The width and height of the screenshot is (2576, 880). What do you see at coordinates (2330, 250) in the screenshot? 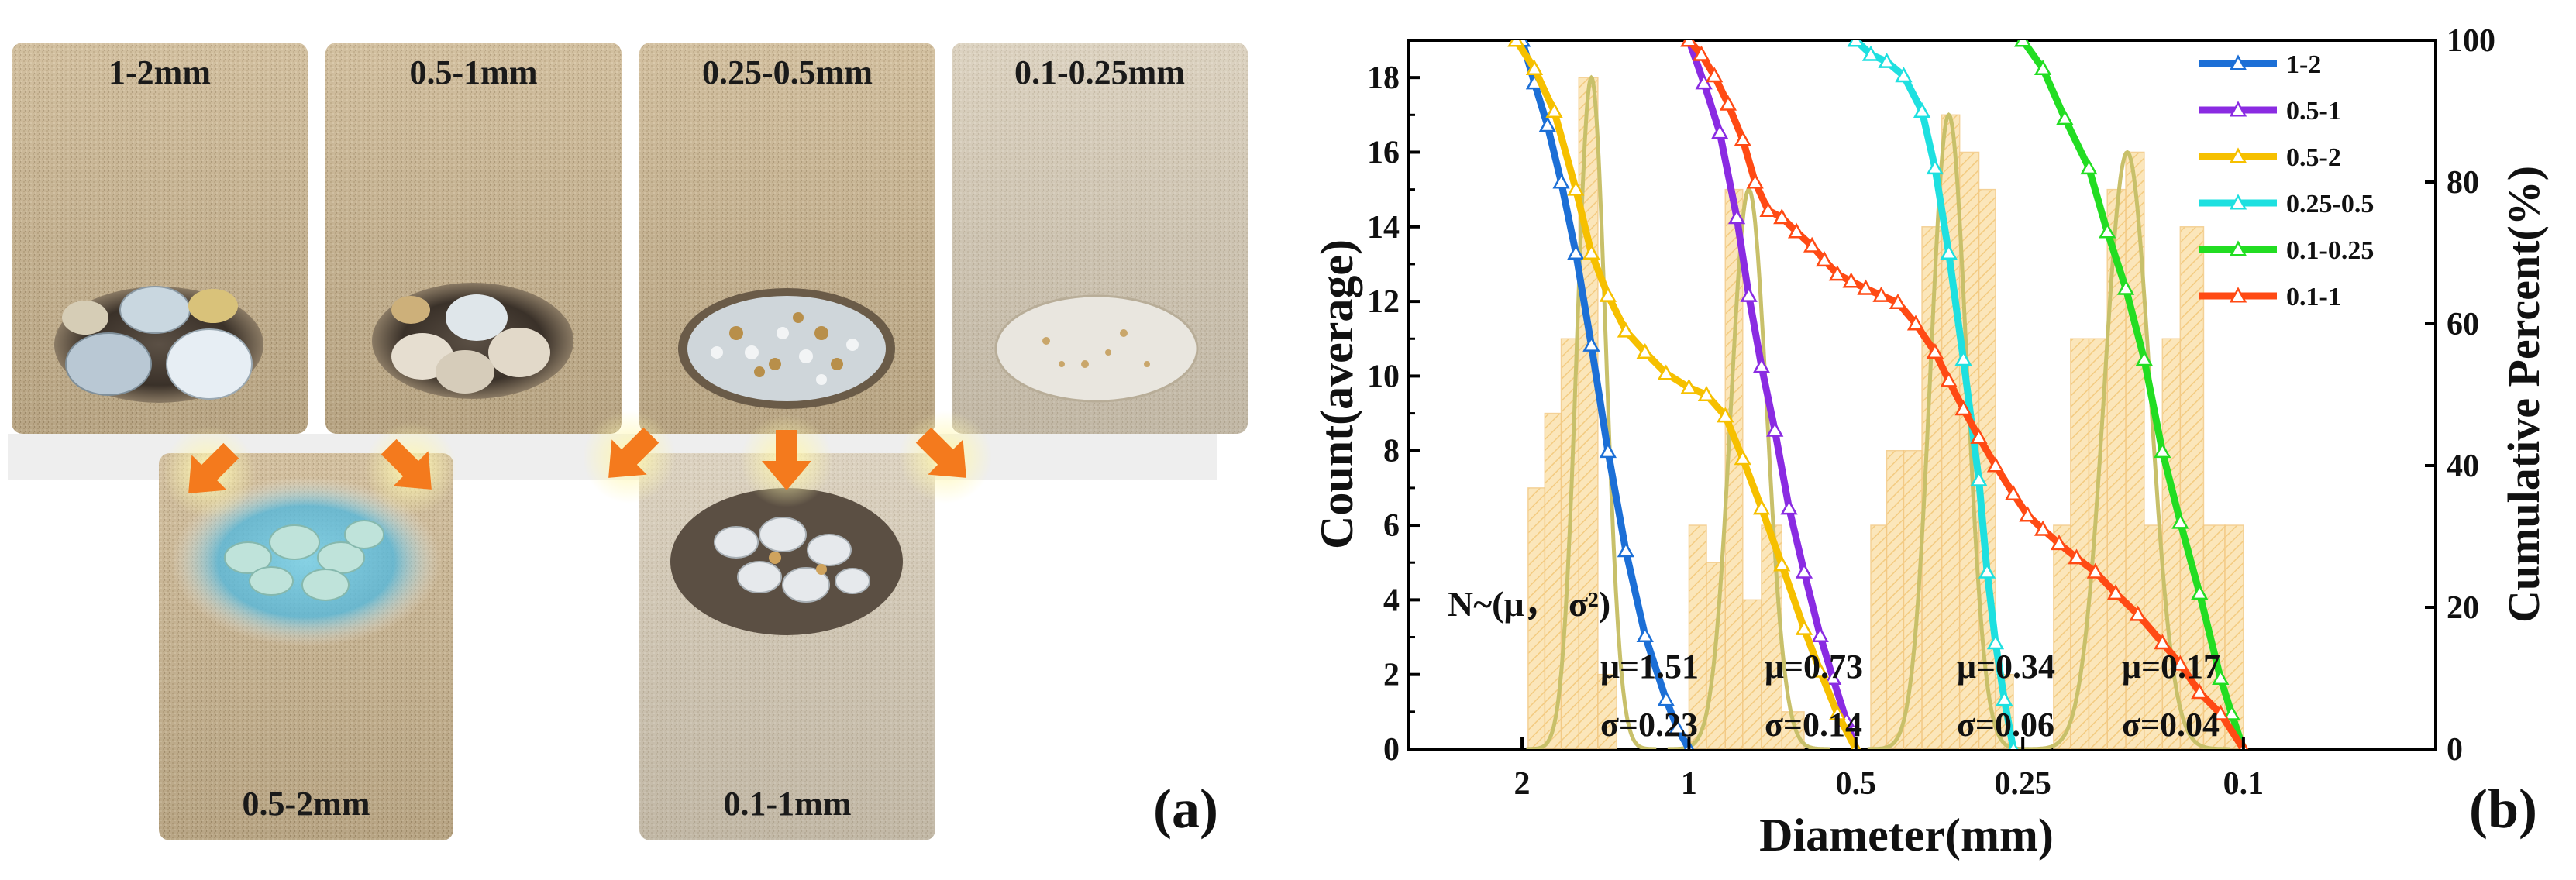
I see `legend-label: 0.1-0.25` at bounding box center [2330, 250].